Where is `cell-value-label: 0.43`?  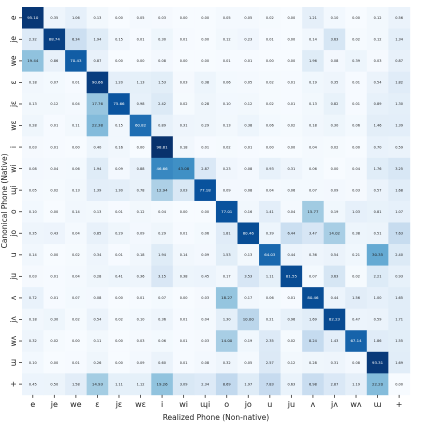
cell-value-label: 0.43 is located at coordinates (54, 233).